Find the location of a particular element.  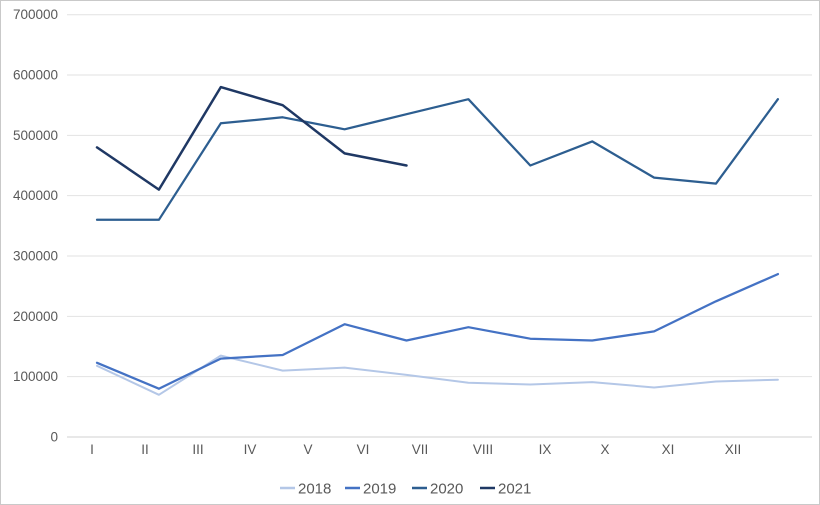

y-axis-tick-label: 700000 is located at coordinates (35, 14).